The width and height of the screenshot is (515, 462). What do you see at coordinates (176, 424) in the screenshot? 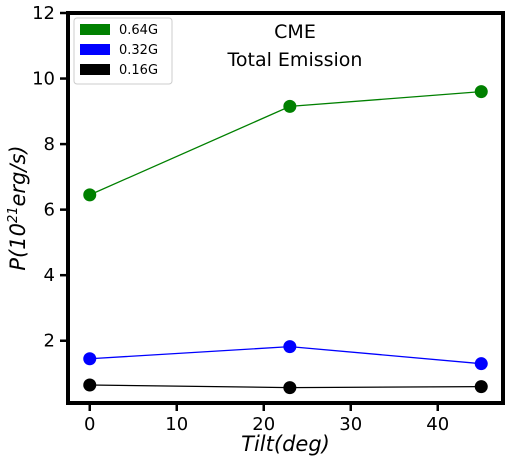
I see `x-tick-label: 10` at bounding box center [176, 424].